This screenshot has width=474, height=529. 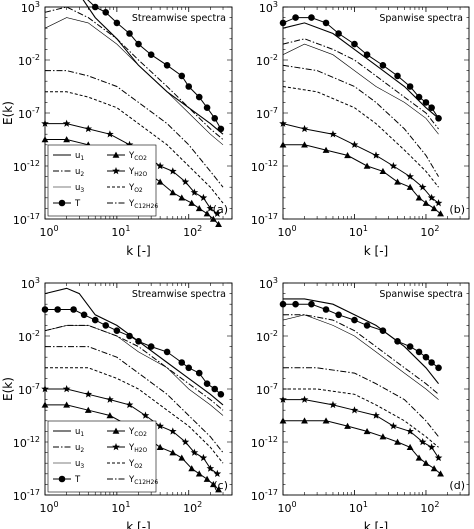 I want to click on series-line-u2, so click(x=361, y=354).